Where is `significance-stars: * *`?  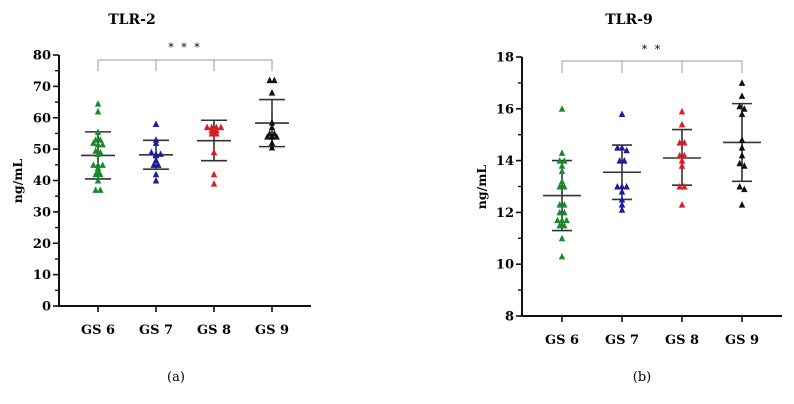 significance-stars: * * is located at coordinates (652, 49).